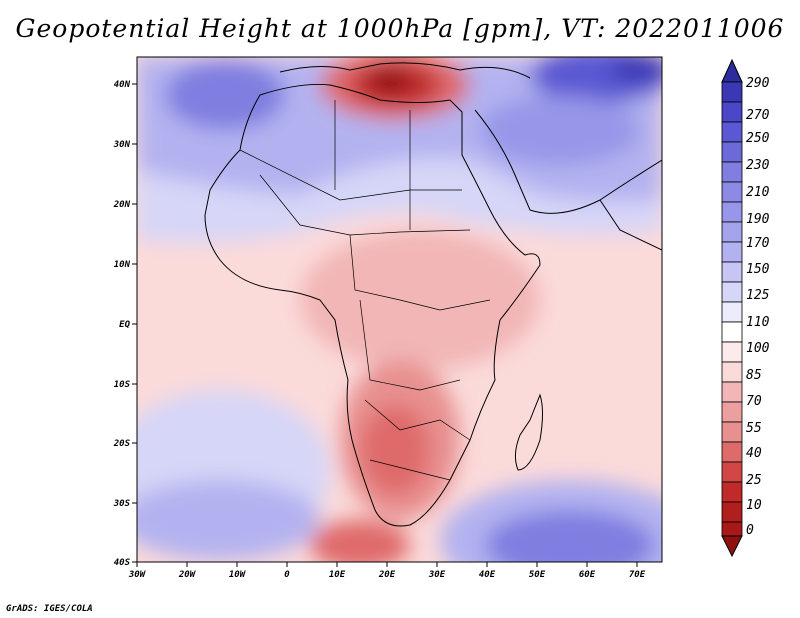  Describe the element at coordinates (337, 575) in the screenshot. I see `lon-label-10e: 10E` at that location.